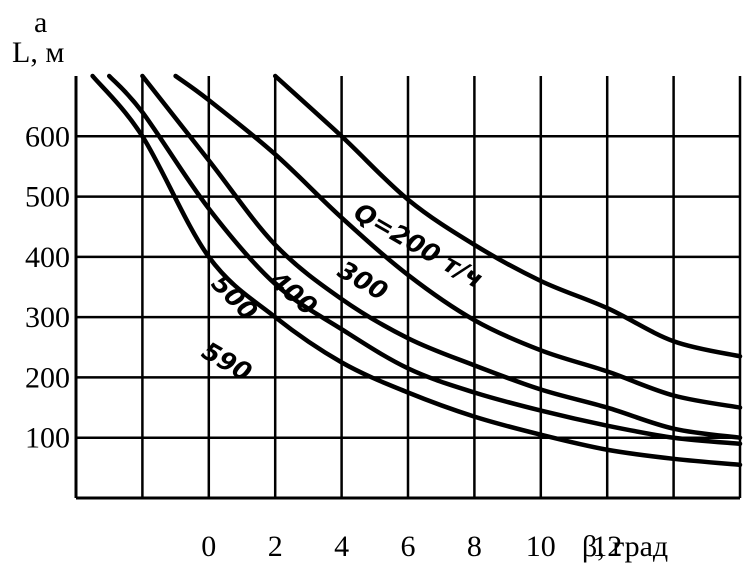 This screenshot has width=753, height=587. I want to click on x-tick-label: 8, so click(474, 546).